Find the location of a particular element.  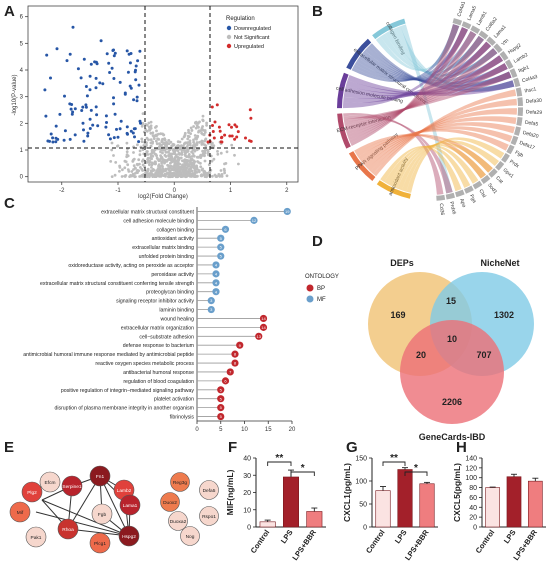

ppi-node-label: Nog is located at coordinates (190, 537).